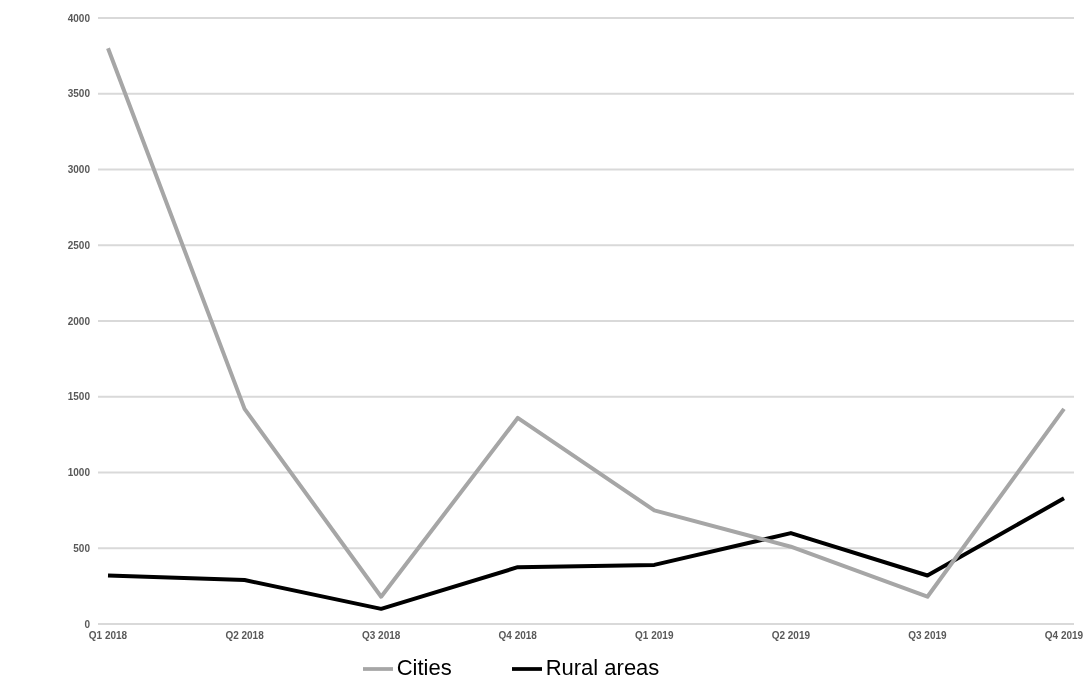  What do you see at coordinates (79, 245) in the screenshot?
I see `y-tick-label: 2500` at bounding box center [79, 245].